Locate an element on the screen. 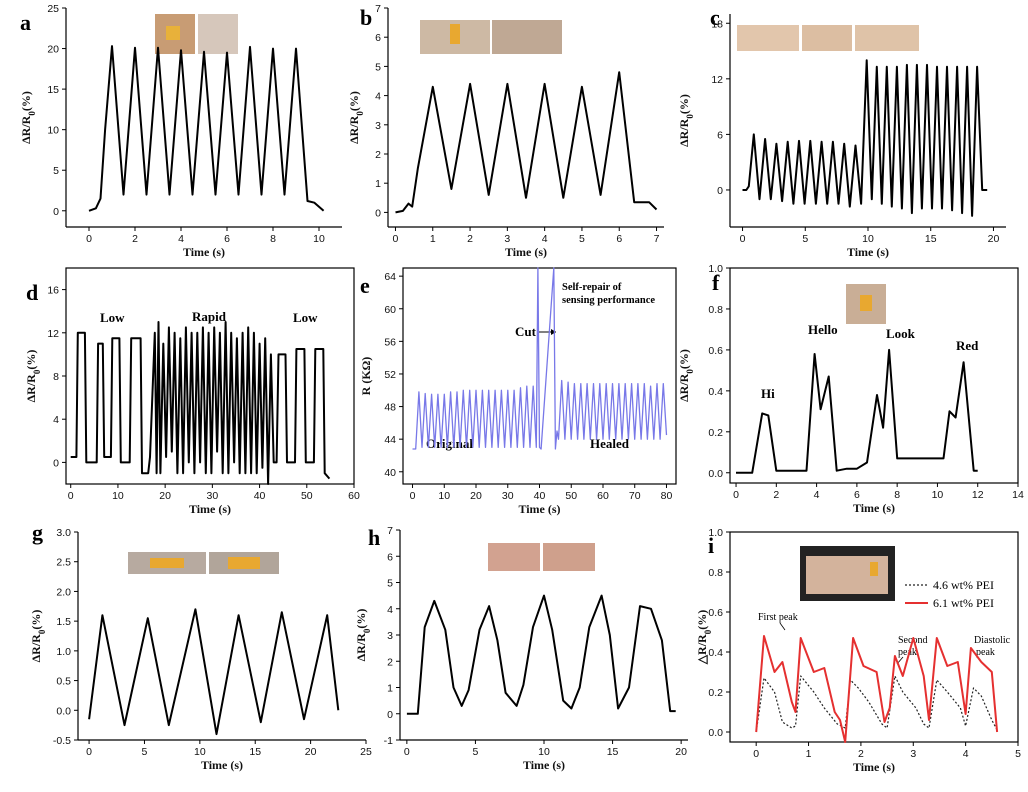 The height and width of the screenshot is (792, 1028). y-tick-label: 1.5 is located at coordinates (63, 622).